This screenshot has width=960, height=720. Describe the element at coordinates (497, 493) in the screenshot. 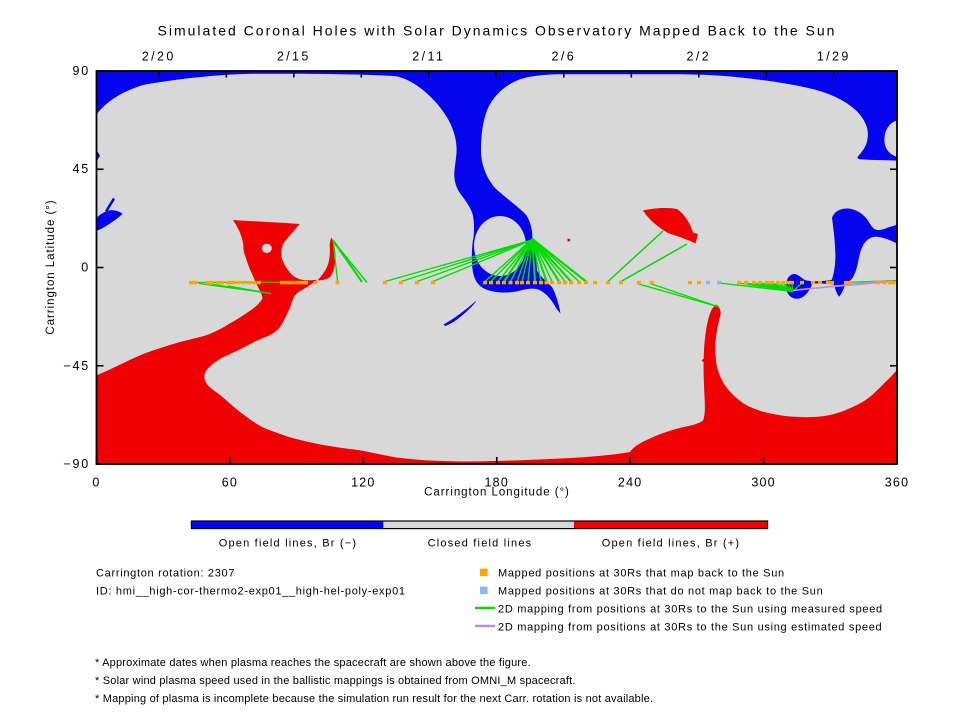

I see `svg-text: Carrington Longitude (°)` at that location.